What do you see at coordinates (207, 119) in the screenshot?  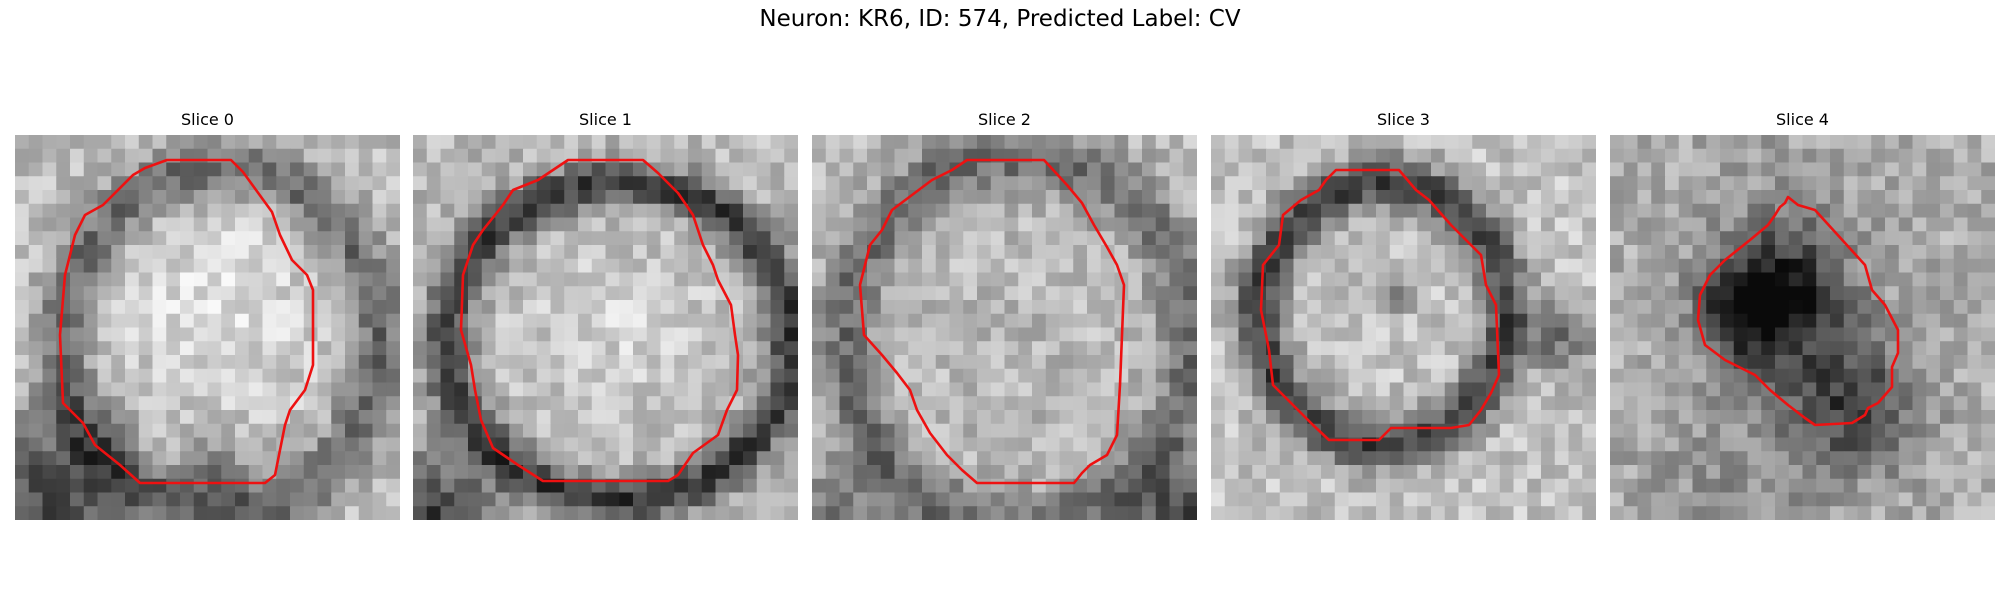 I see `slice-title-0: Slice 0` at bounding box center [207, 119].